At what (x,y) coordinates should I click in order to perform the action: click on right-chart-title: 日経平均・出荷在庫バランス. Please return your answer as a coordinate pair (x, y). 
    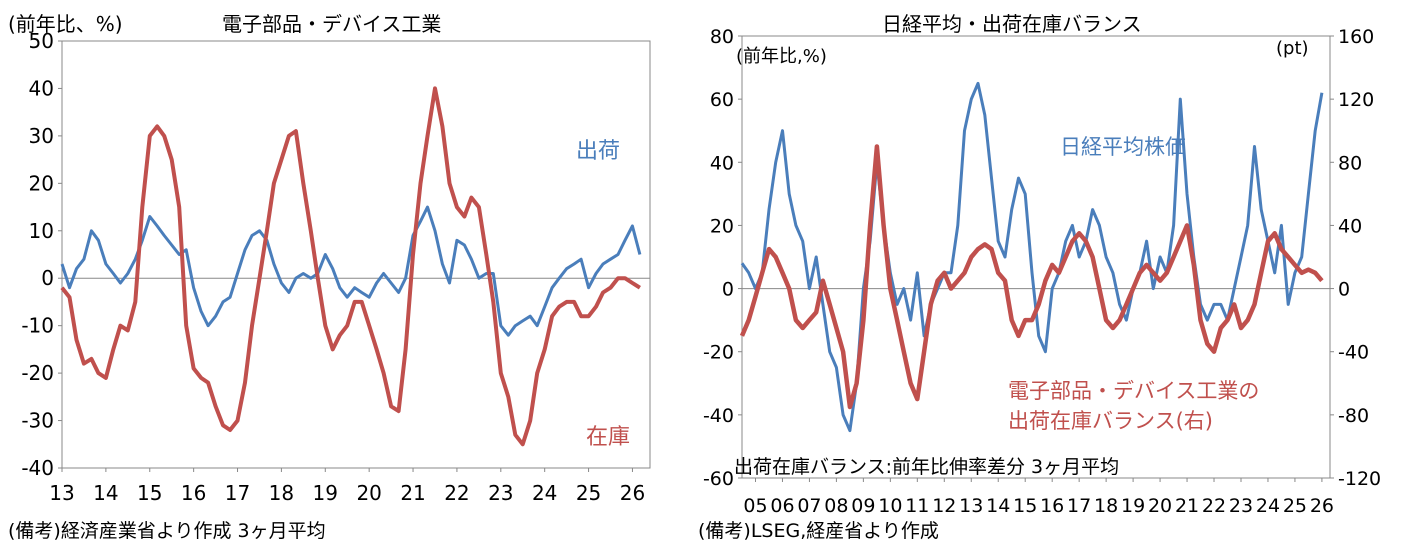
    Looking at the image, I should click on (1012, 24).